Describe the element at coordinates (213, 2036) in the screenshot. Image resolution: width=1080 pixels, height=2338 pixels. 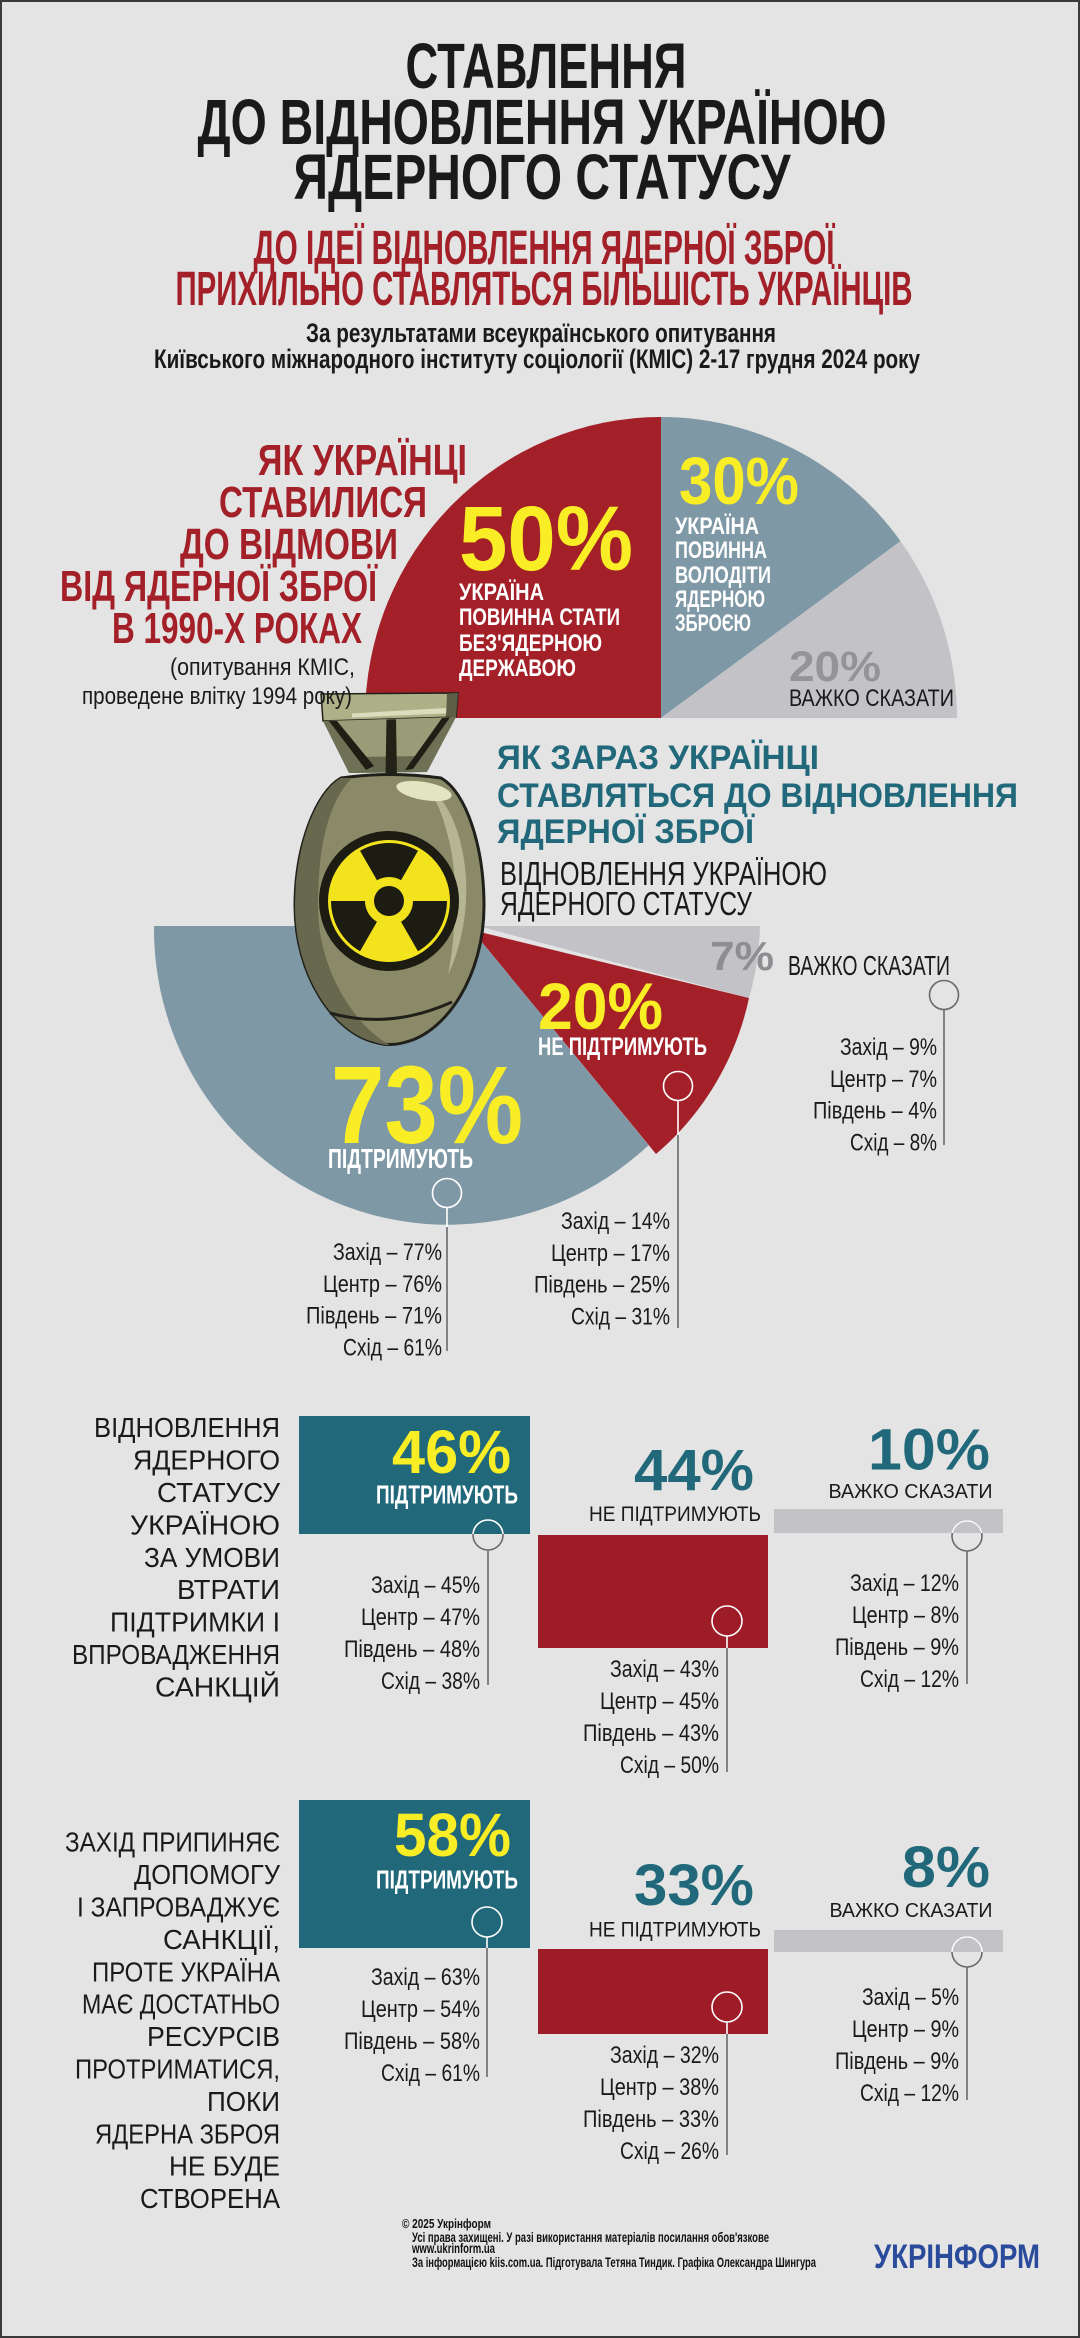
I see `svg-text: РЕСУРСІВ` at that location.